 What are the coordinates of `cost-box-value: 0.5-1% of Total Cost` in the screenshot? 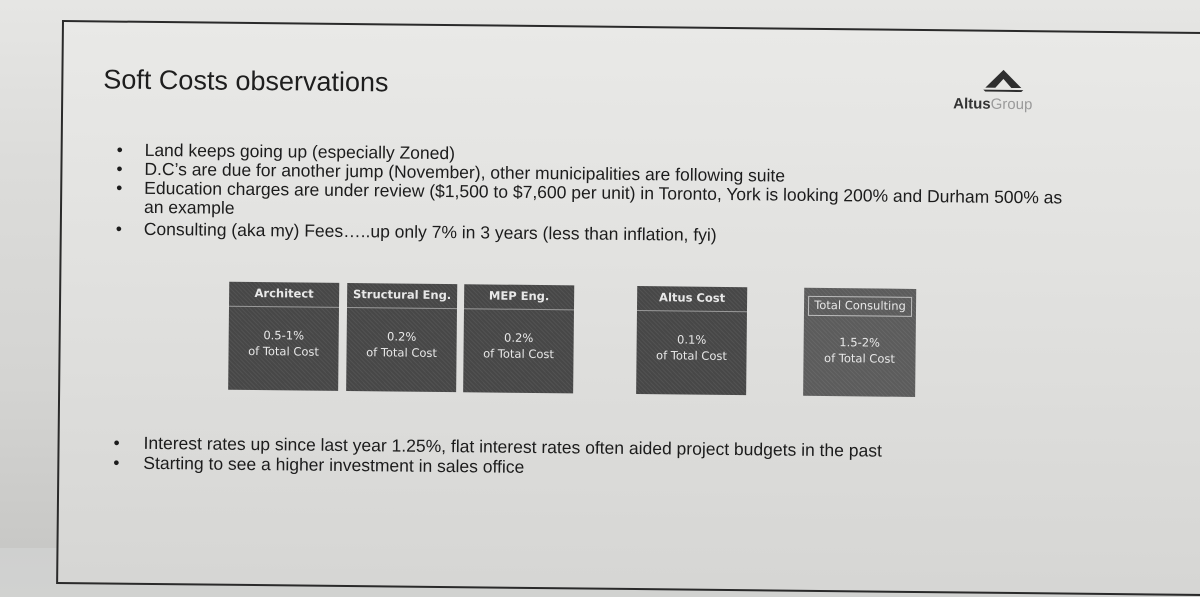 It's located at (283, 343).